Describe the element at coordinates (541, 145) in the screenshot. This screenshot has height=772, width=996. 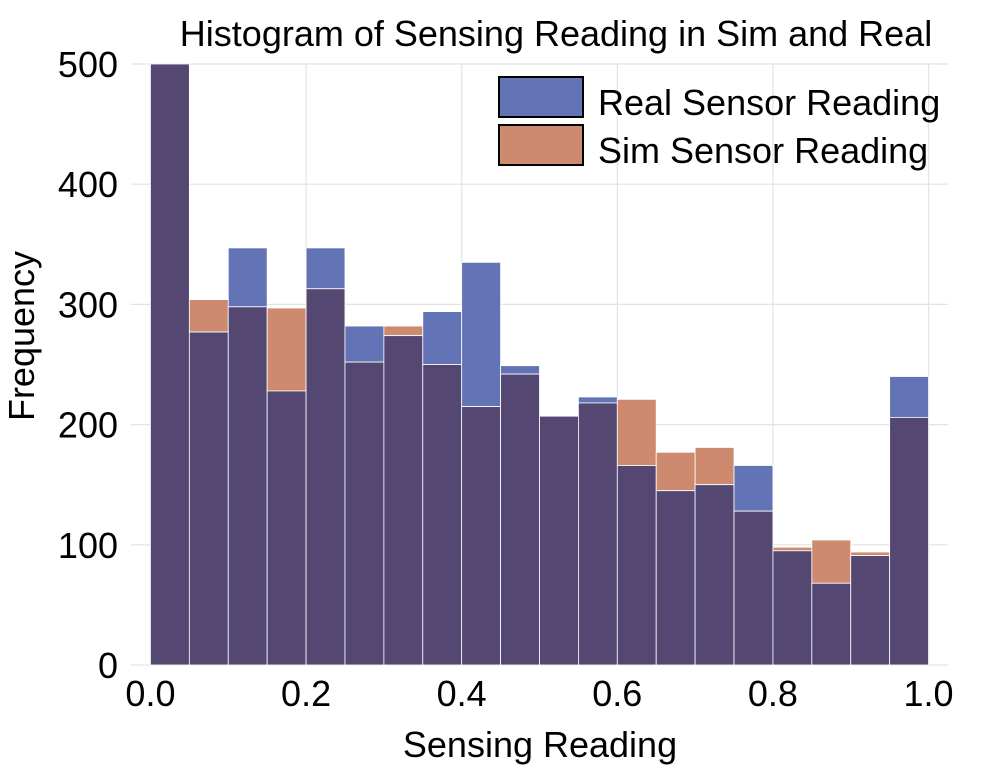
I see `legend-swatch-sim` at that location.